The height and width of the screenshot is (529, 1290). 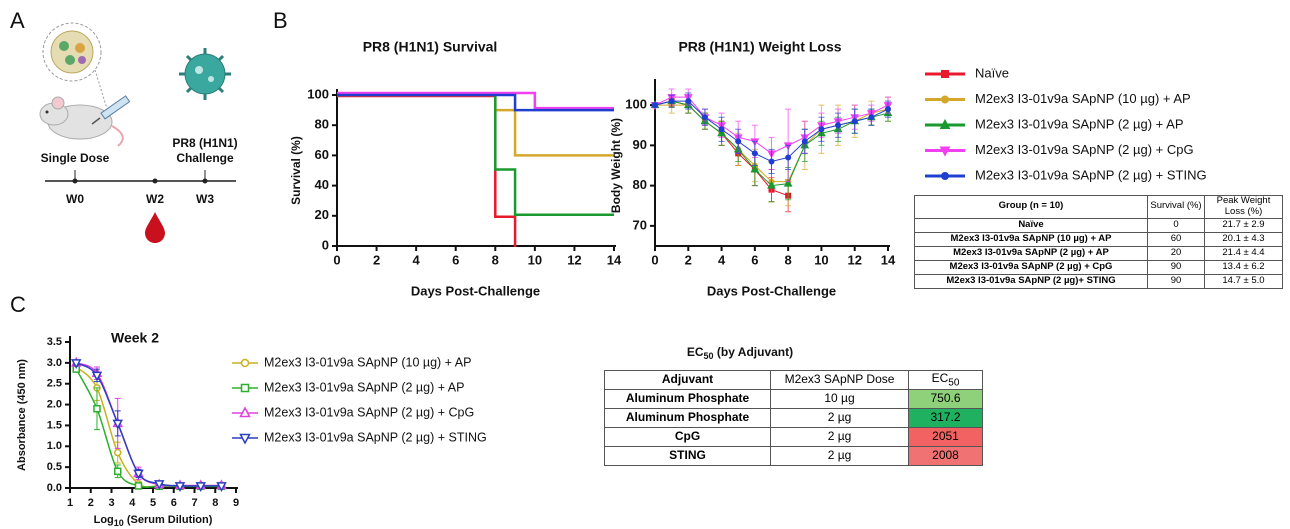 I want to click on challenge-label: PR8 (H1N1), so click(x=204, y=143).